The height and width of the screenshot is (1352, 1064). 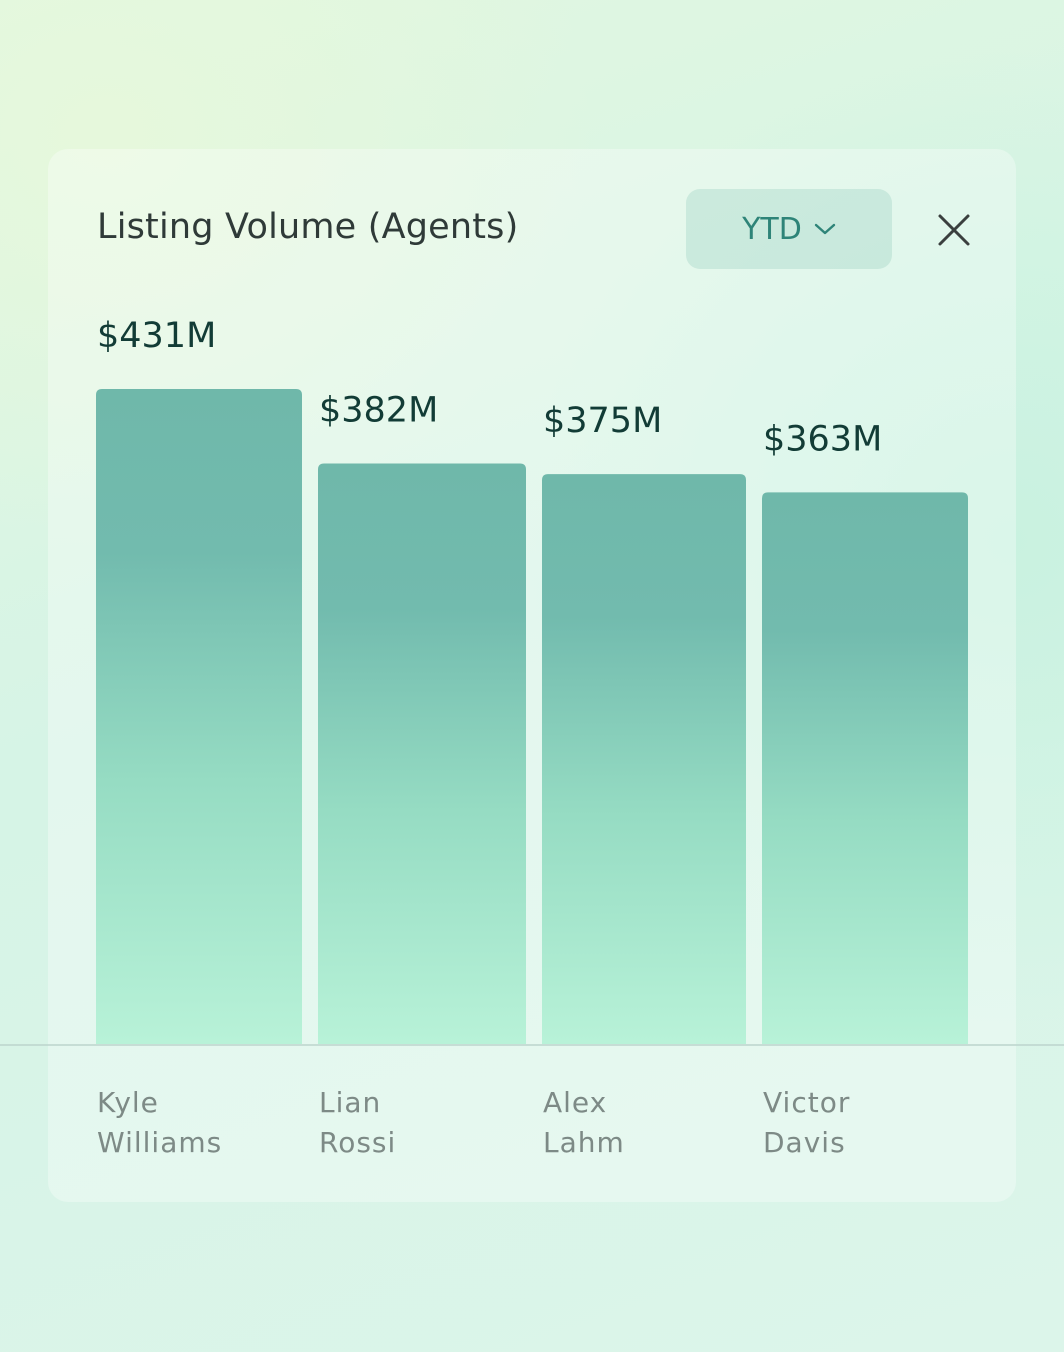 I want to click on close-icon, so click(x=954, y=230).